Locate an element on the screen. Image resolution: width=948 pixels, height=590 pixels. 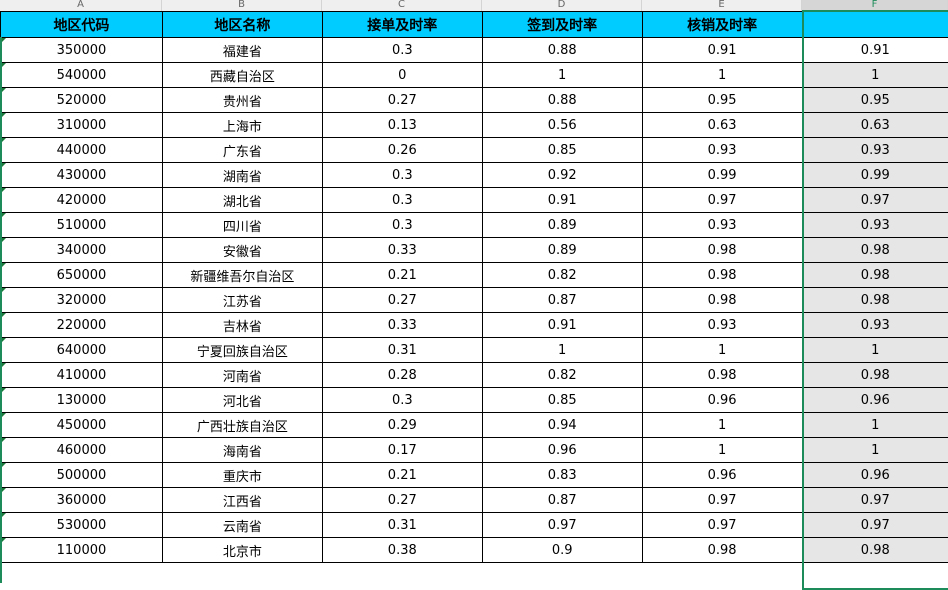
cell: 0 is located at coordinates (402, 75).